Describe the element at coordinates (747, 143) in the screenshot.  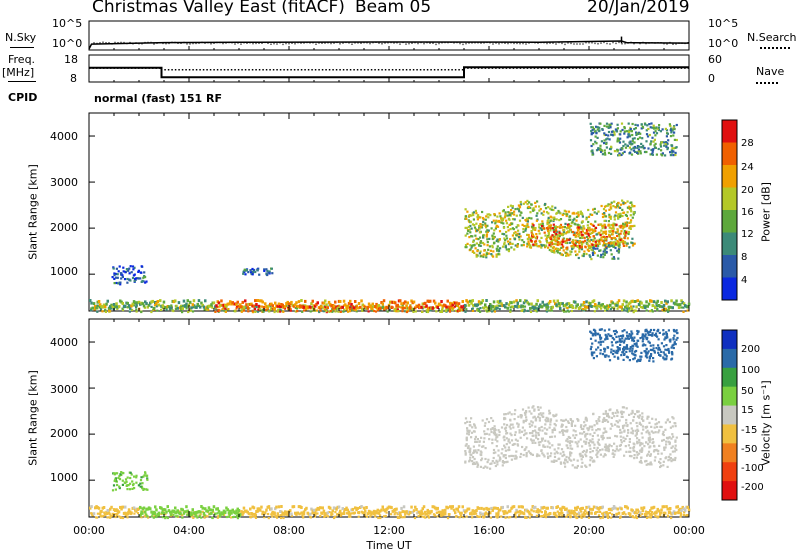
I see `power-cbar-tick-28: 28` at that location.